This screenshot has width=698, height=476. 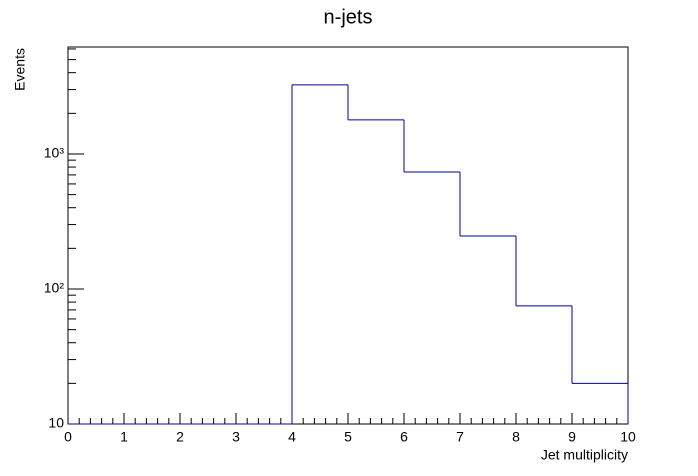 I want to click on x-axis-label: Jet multiplicity, so click(x=584, y=455).